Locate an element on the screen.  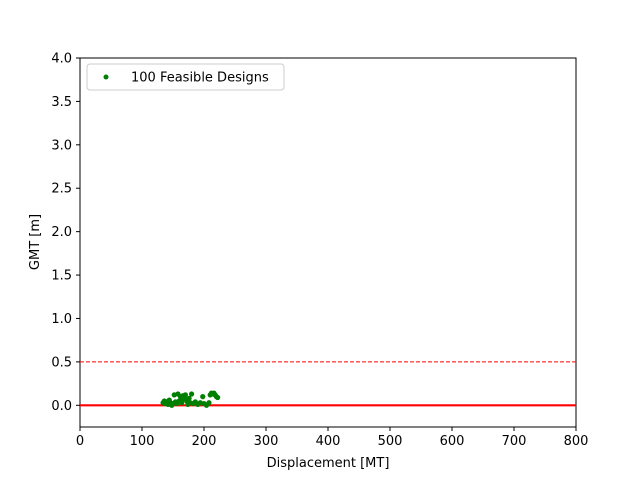
x-tick-label: 600 is located at coordinates (452, 441).